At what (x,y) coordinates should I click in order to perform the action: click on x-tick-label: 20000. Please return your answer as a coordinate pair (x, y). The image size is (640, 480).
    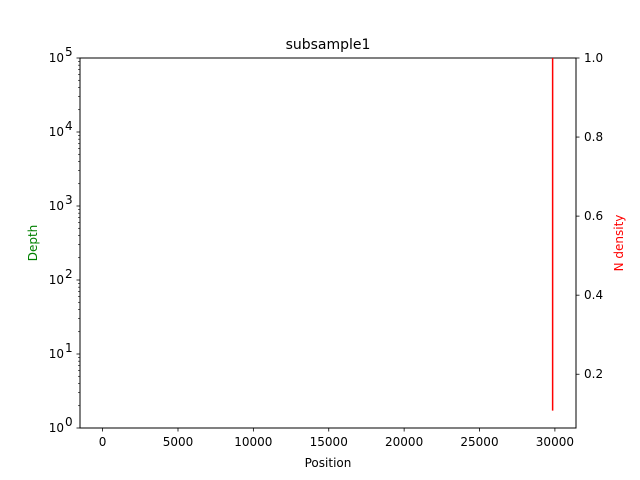
    Looking at the image, I should click on (404, 442).